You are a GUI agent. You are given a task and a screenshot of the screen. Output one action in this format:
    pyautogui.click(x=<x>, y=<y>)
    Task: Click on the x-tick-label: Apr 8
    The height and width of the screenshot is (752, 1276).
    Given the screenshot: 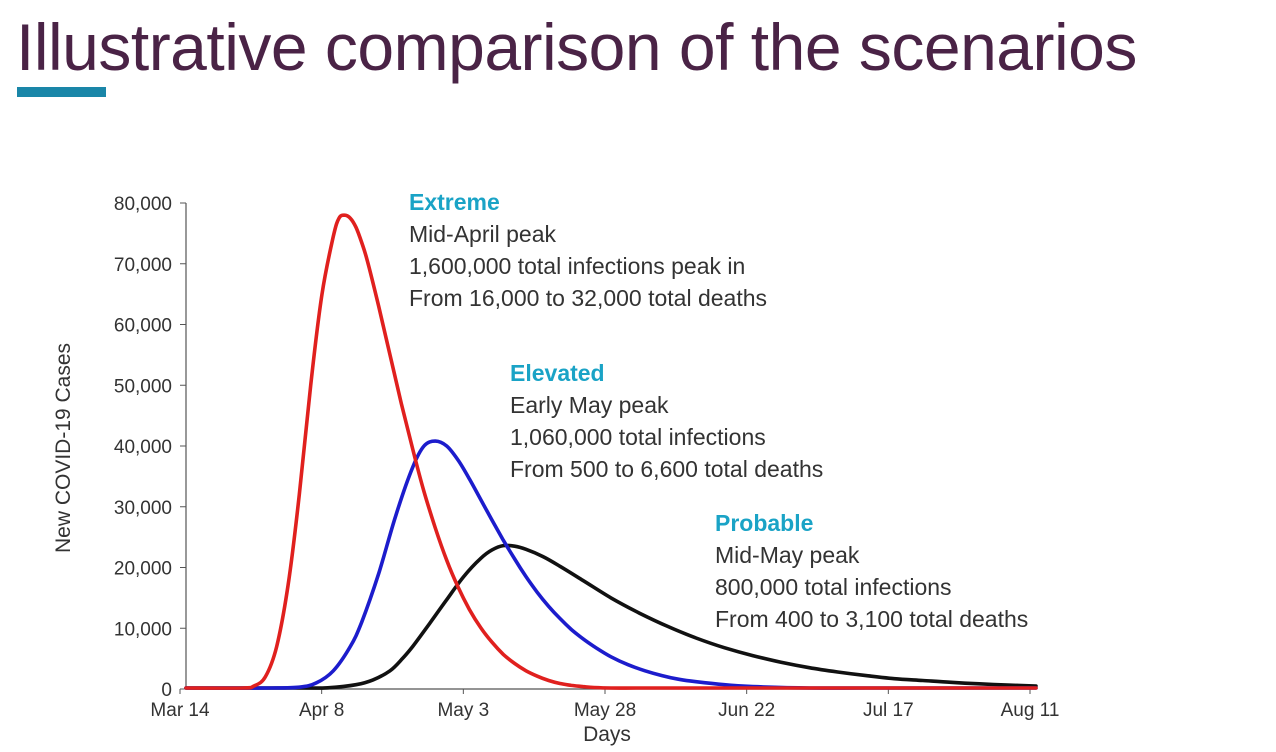 What is the action you would take?
    pyautogui.click(x=321, y=710)
    